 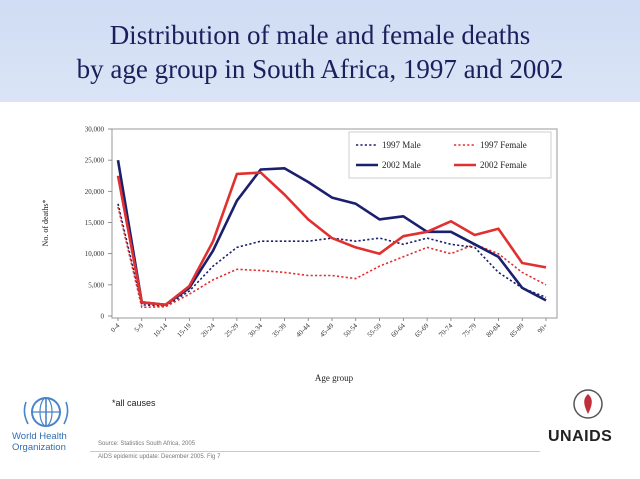 What do you see at coordinates (315, 451) in the screenshot?
I see `footer-divider` at bounding box center [315, 451].